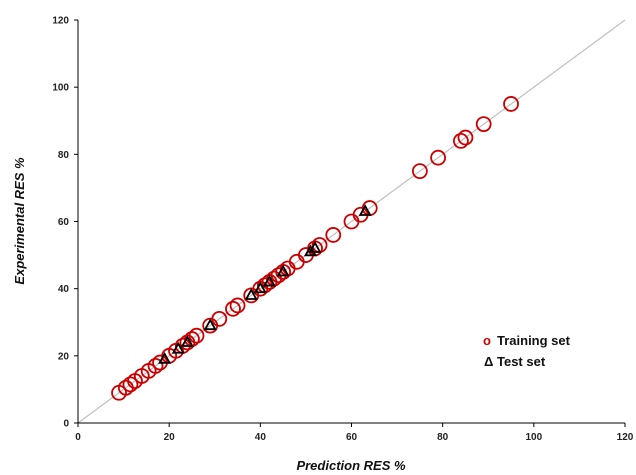 Image resolution: width=636 pixels, height=475 pixels. What do you see at coordinates (64, 155) in the screenshot?
I see `y-tick-label: 80` at bounding box center [64, 155].